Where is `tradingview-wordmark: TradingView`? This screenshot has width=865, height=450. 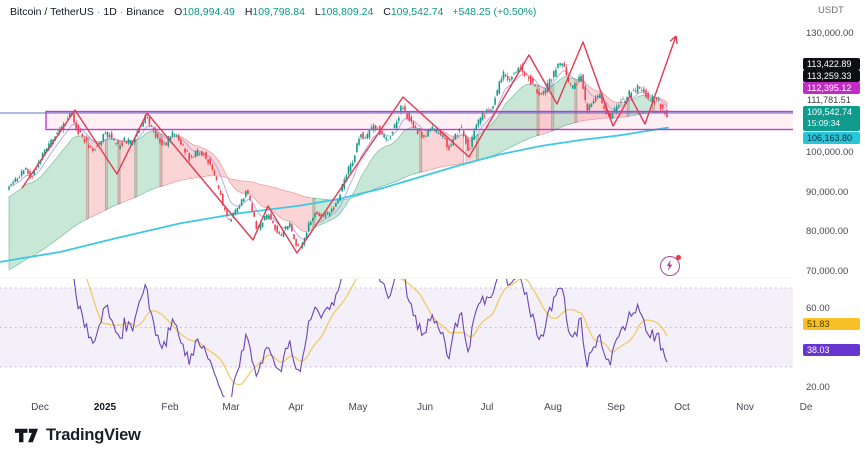 tradingview-wordmark: TradingView is located at coordinates (93, 435).